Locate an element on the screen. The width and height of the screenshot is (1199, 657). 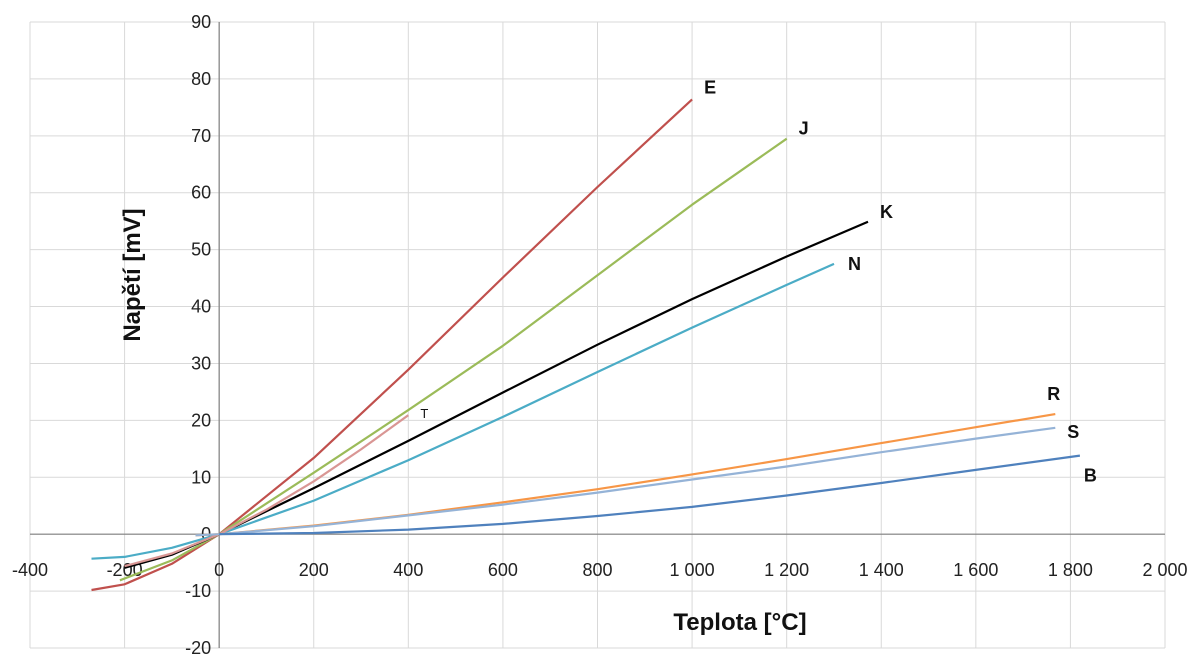
y-tick-label: -20 is located at coordinates (198, 647).